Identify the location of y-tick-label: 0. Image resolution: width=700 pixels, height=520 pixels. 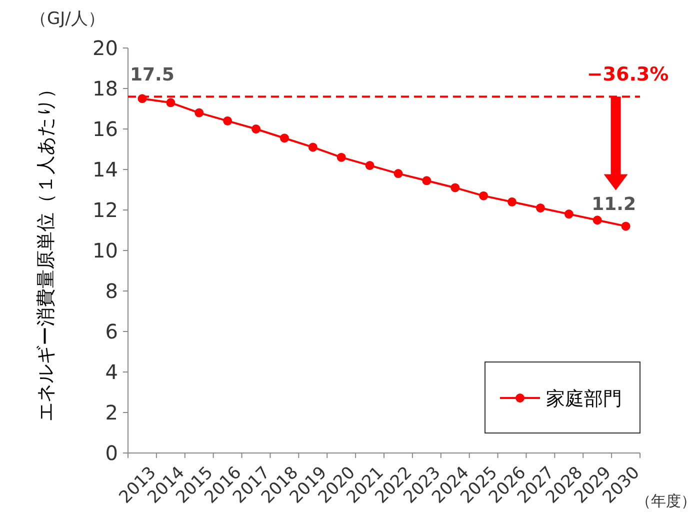
(111, 453).